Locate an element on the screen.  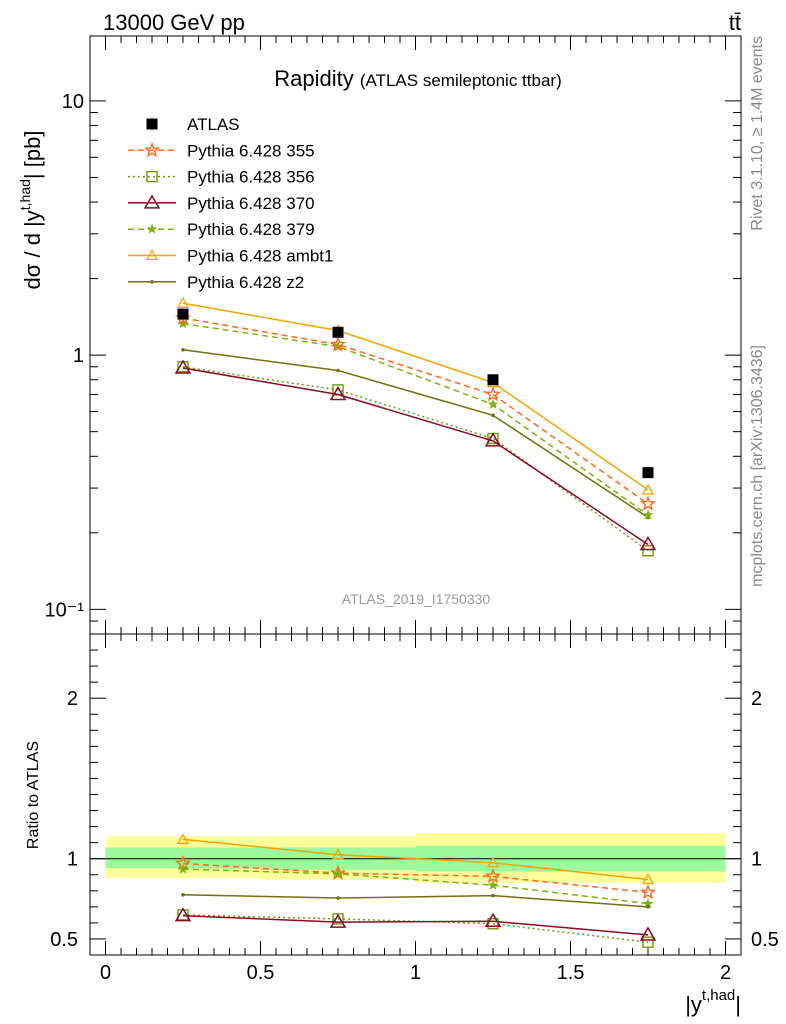
main-y-tick-label: 1 is located at coordinates (78, 356).